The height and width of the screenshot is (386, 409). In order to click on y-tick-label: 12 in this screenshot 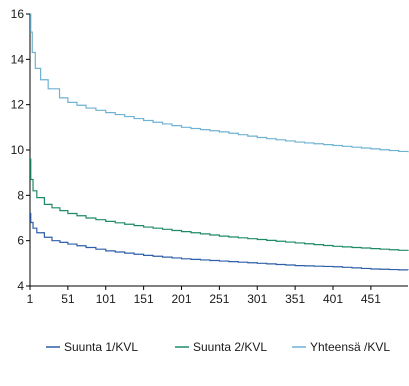, I will do `click(18, 105)`.